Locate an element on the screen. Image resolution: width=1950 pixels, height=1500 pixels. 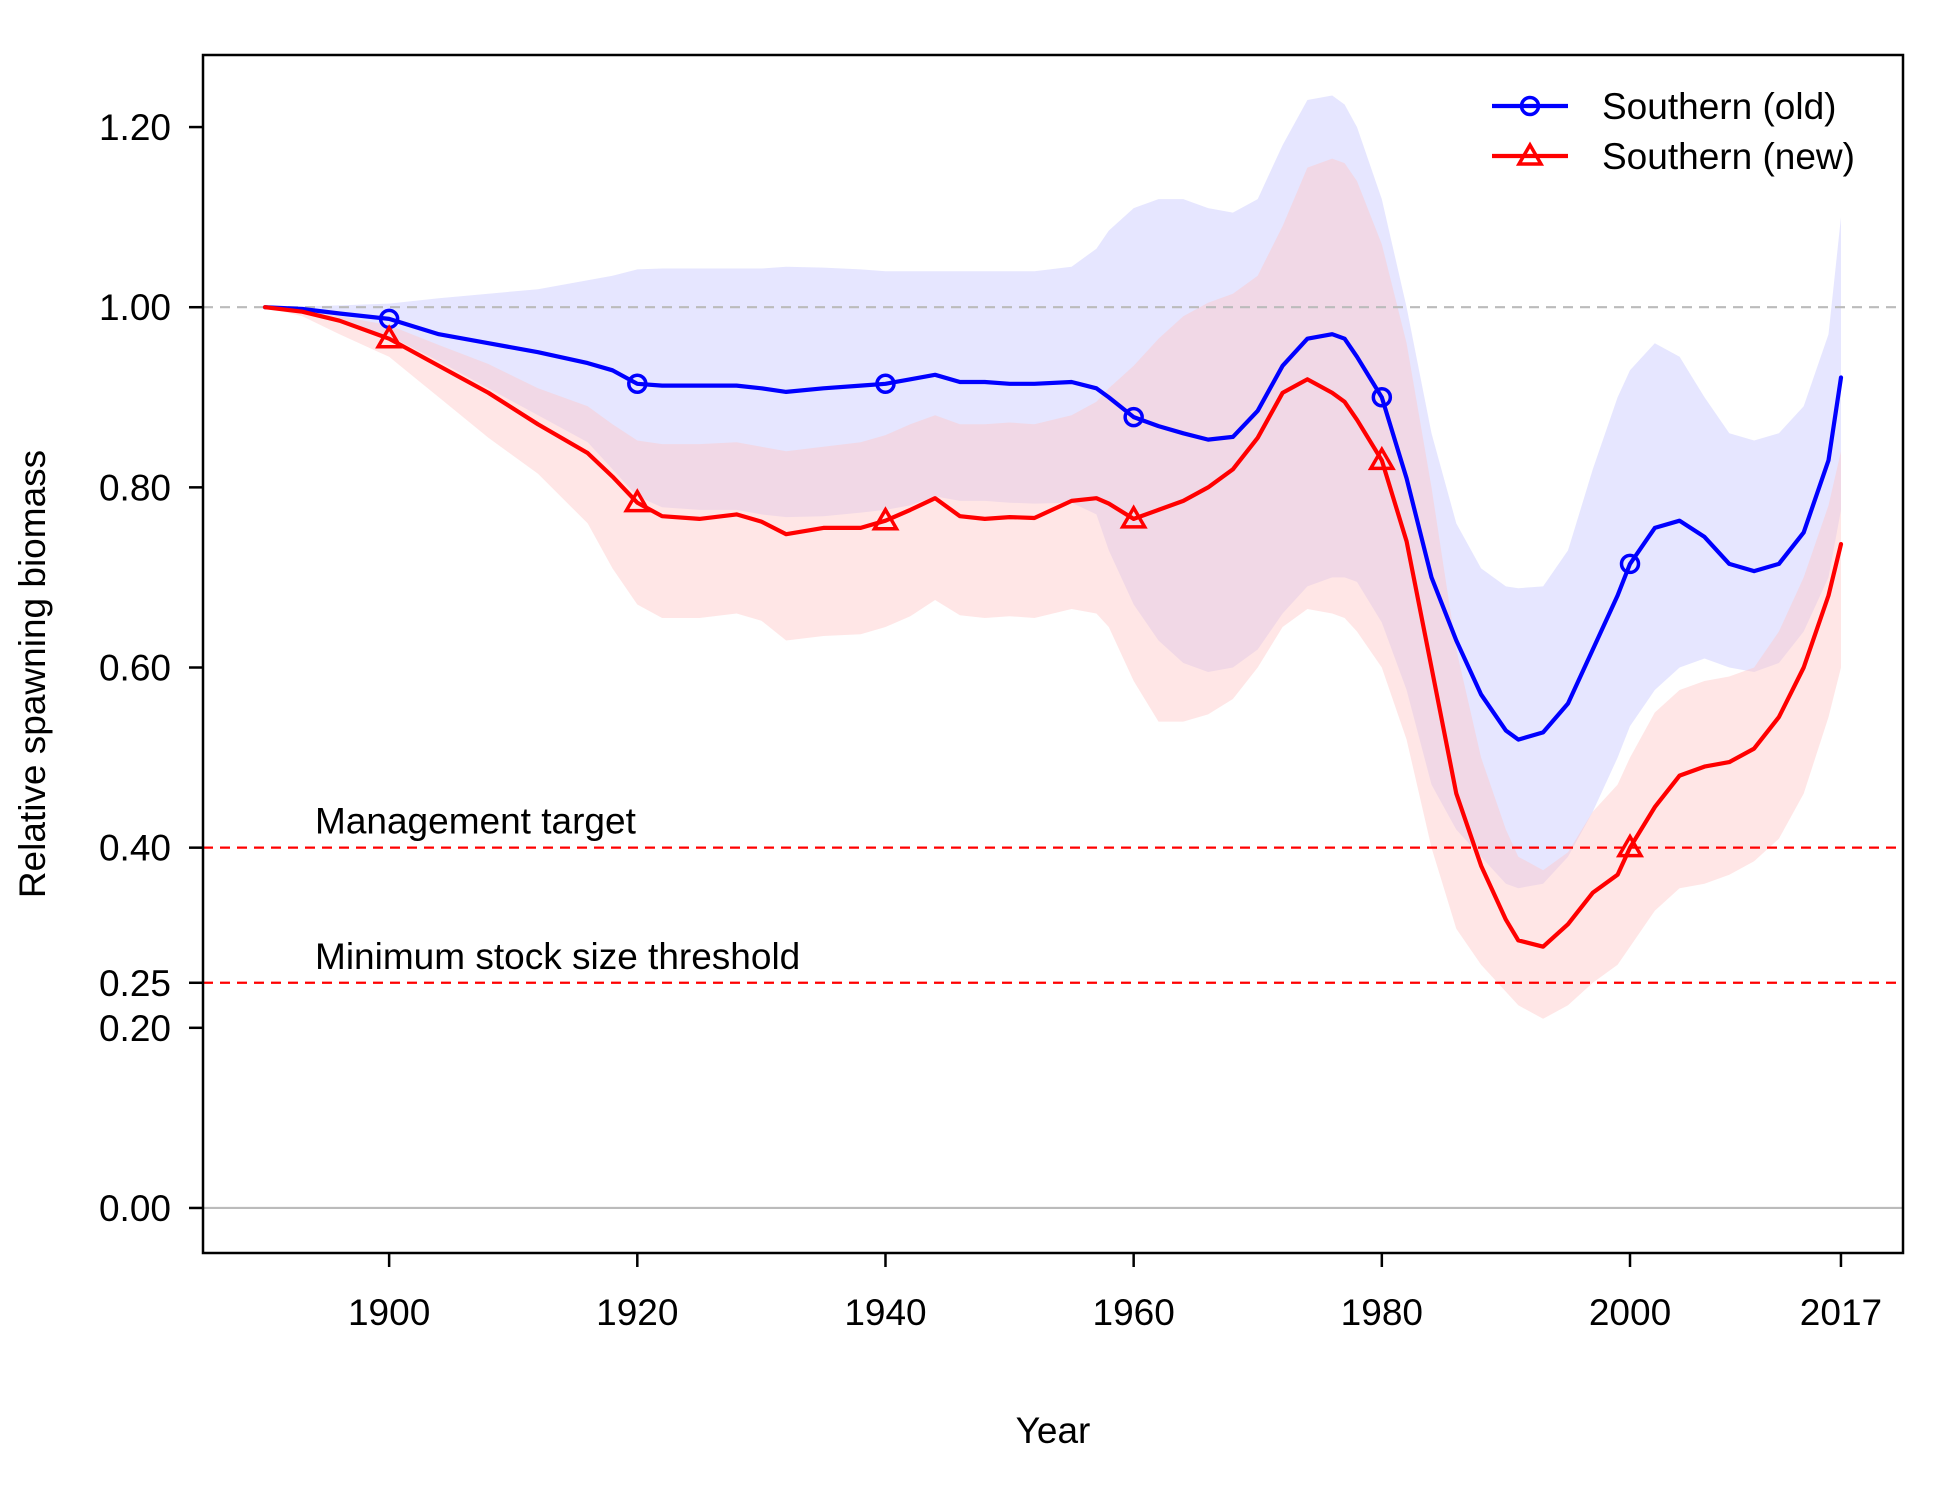
x-axis-title: Year is located at coordinates (1053, 1430).